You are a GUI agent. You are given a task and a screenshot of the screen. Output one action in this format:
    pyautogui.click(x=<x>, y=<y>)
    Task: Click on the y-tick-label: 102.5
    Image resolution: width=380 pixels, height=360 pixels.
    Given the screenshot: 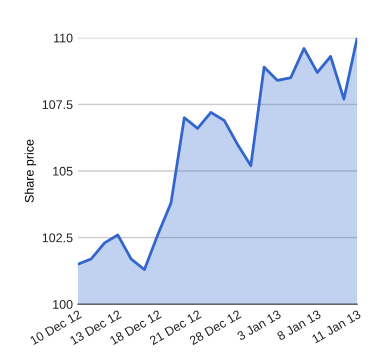 What is the action you would take?
    pyautogui.click(x=57, y=237)
    